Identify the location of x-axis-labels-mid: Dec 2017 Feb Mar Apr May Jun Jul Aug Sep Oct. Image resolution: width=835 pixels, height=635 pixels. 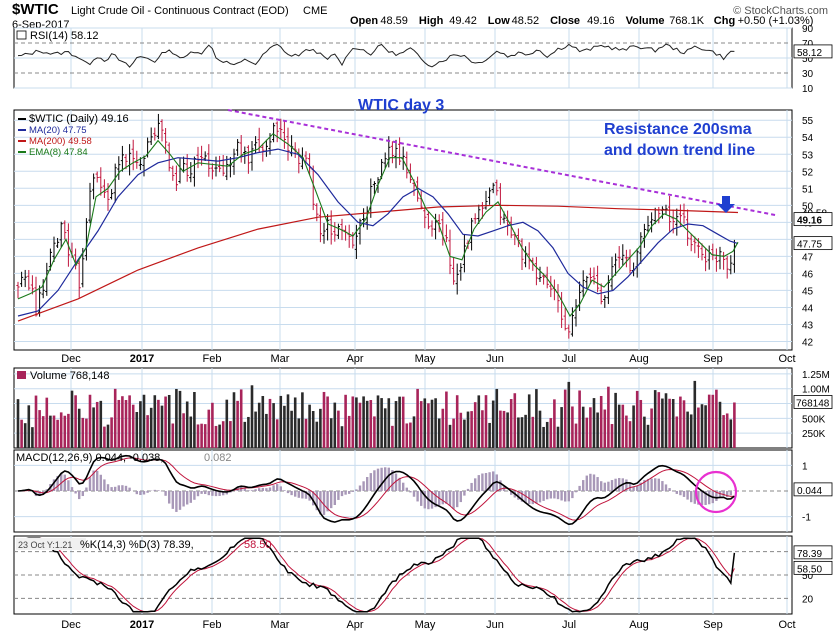
(428, 359).